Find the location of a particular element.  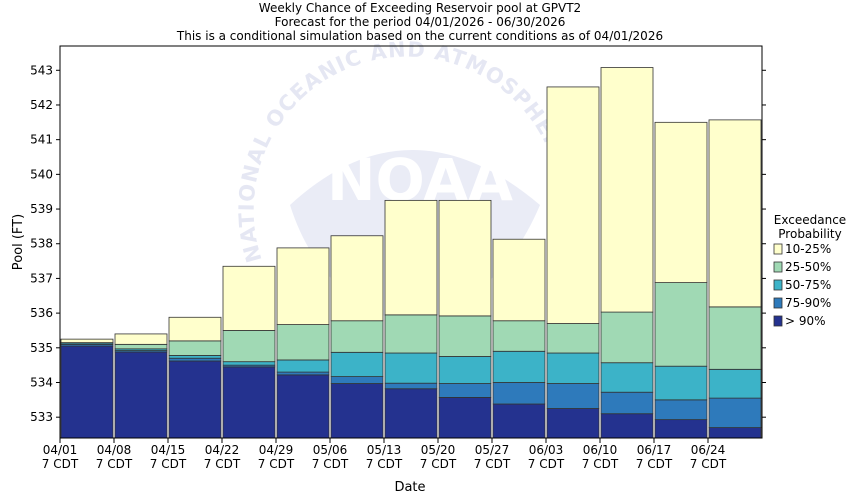

x-tick-date-6: 05/13 is located at coordinates (384, 450).